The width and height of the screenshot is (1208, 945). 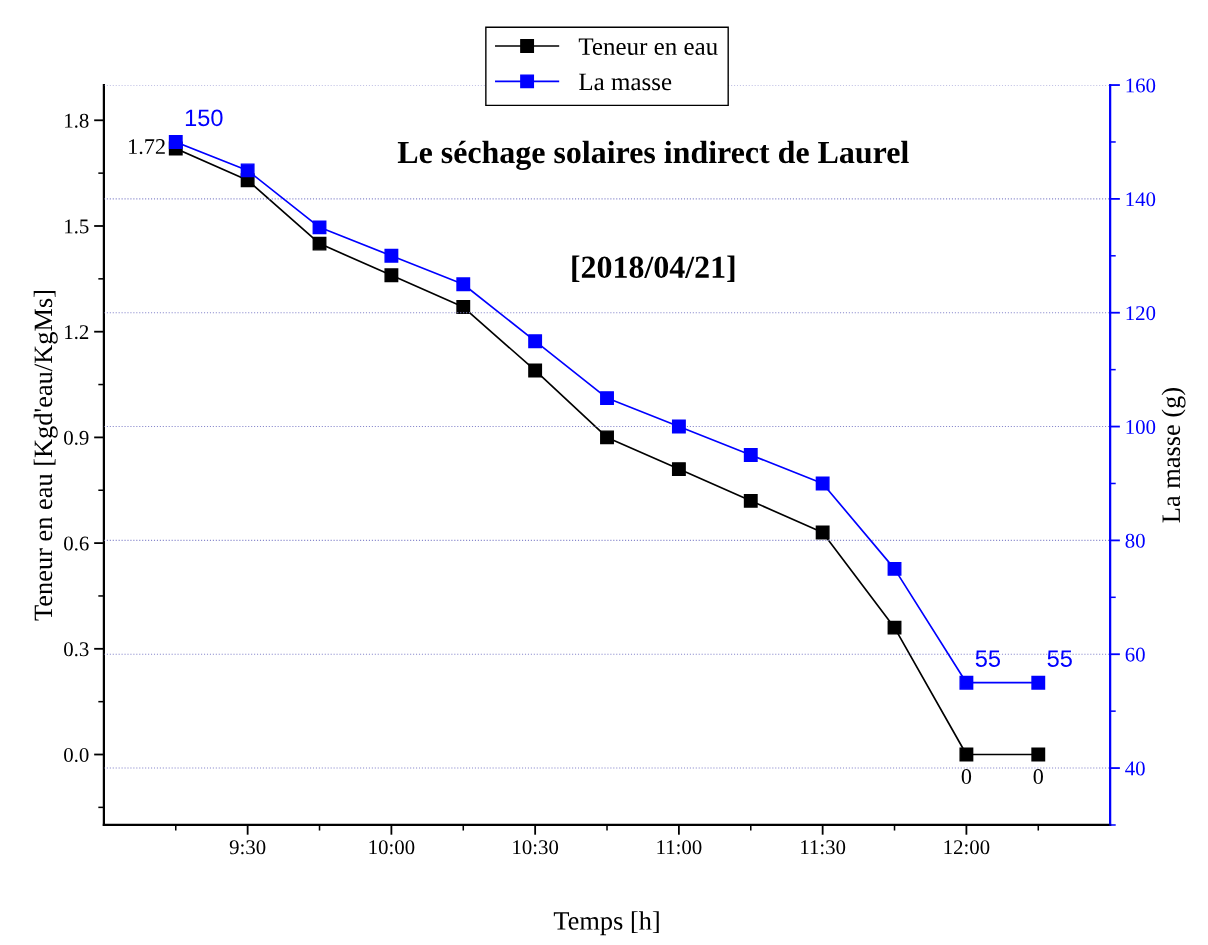 I want to click on x-tick-label: 11:00, so click(x=679, y=847).